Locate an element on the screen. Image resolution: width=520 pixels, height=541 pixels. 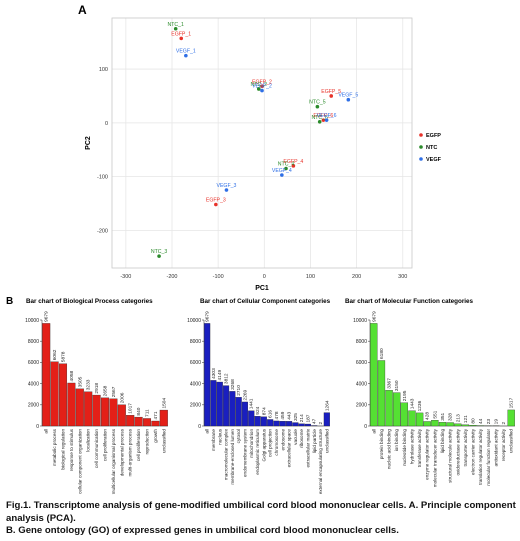
pca-y-tick-label: -200 is located at coordinates (102, 231).